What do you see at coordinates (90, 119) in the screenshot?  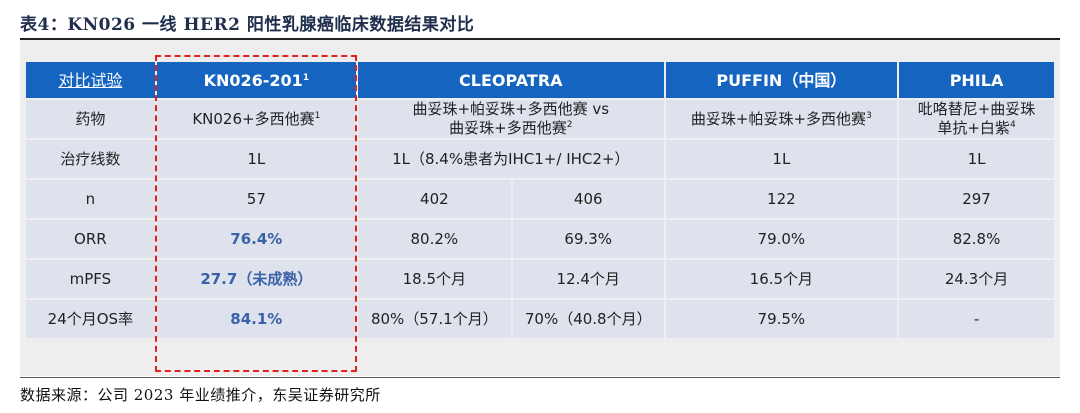 I see `row-label: 药物` at bounding box center [90, 119].